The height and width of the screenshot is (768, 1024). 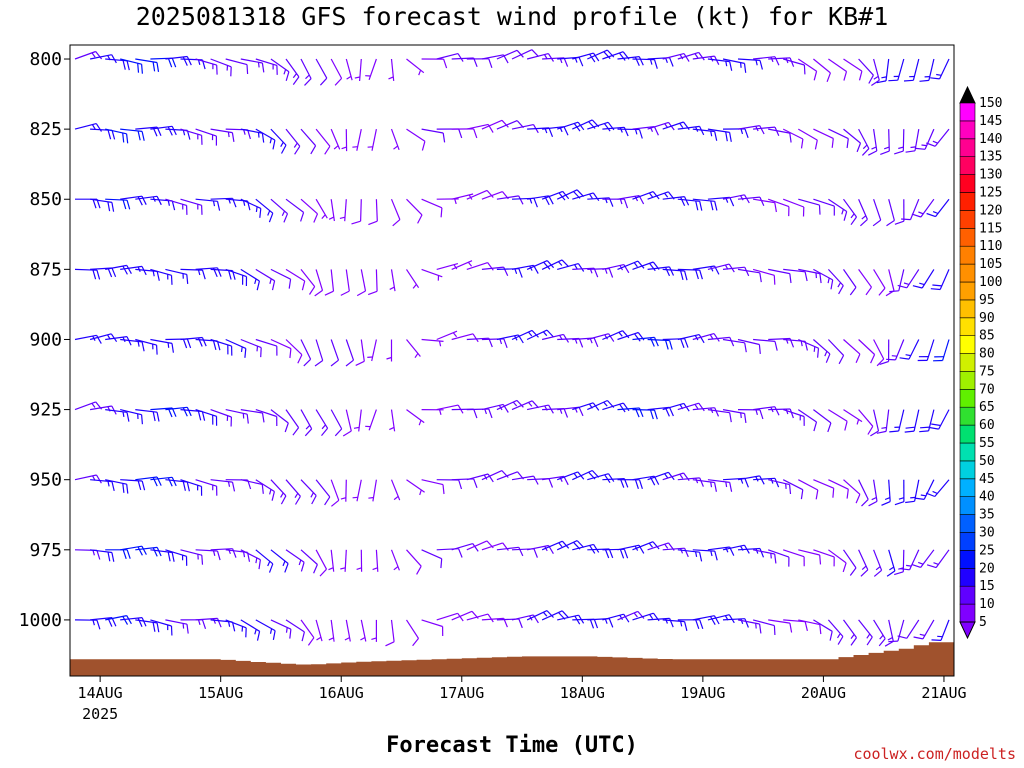 I want to click on colorbar-label: 35, so click(x=987, y=515).